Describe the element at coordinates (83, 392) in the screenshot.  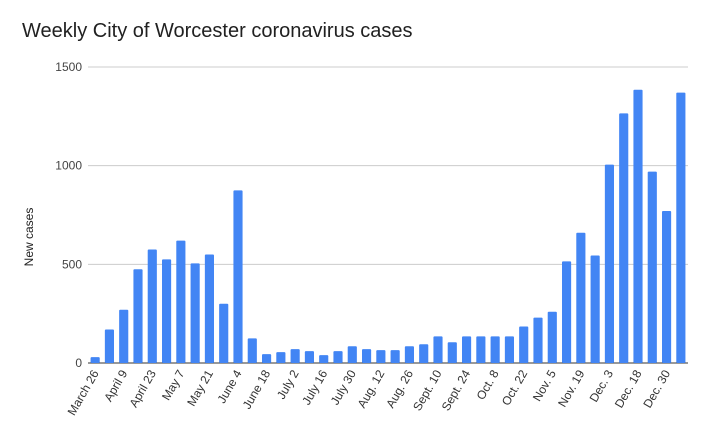
I see `x-tick-label: March 26` at that location.